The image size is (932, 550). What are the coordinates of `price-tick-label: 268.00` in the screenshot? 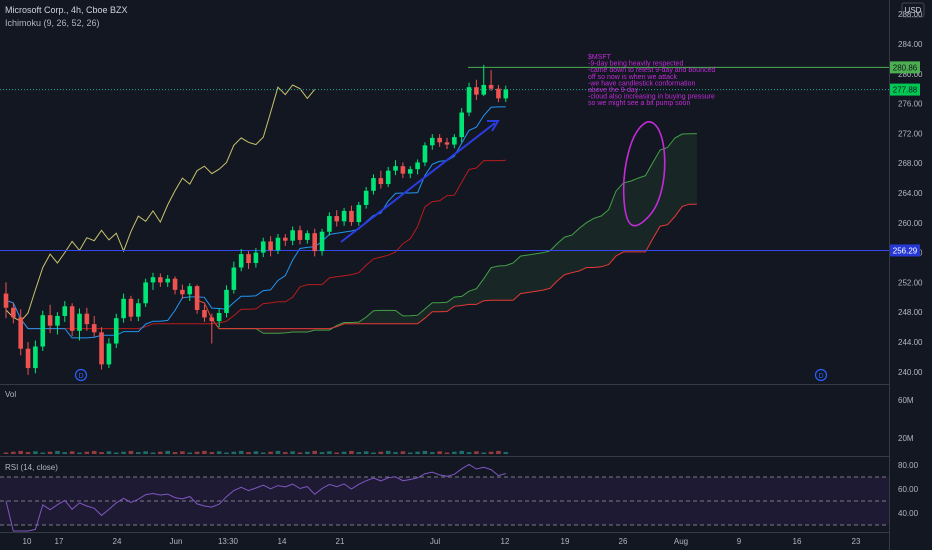 It's located at (910, 163).